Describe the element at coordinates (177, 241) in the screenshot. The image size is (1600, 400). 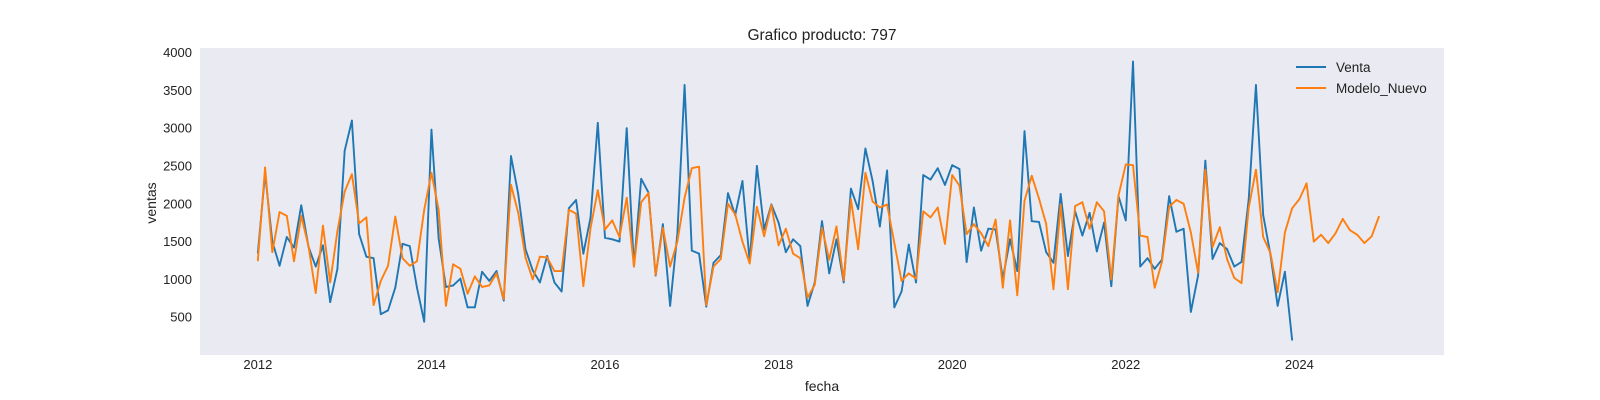
I see `y-tick-label: 1500` at that location.